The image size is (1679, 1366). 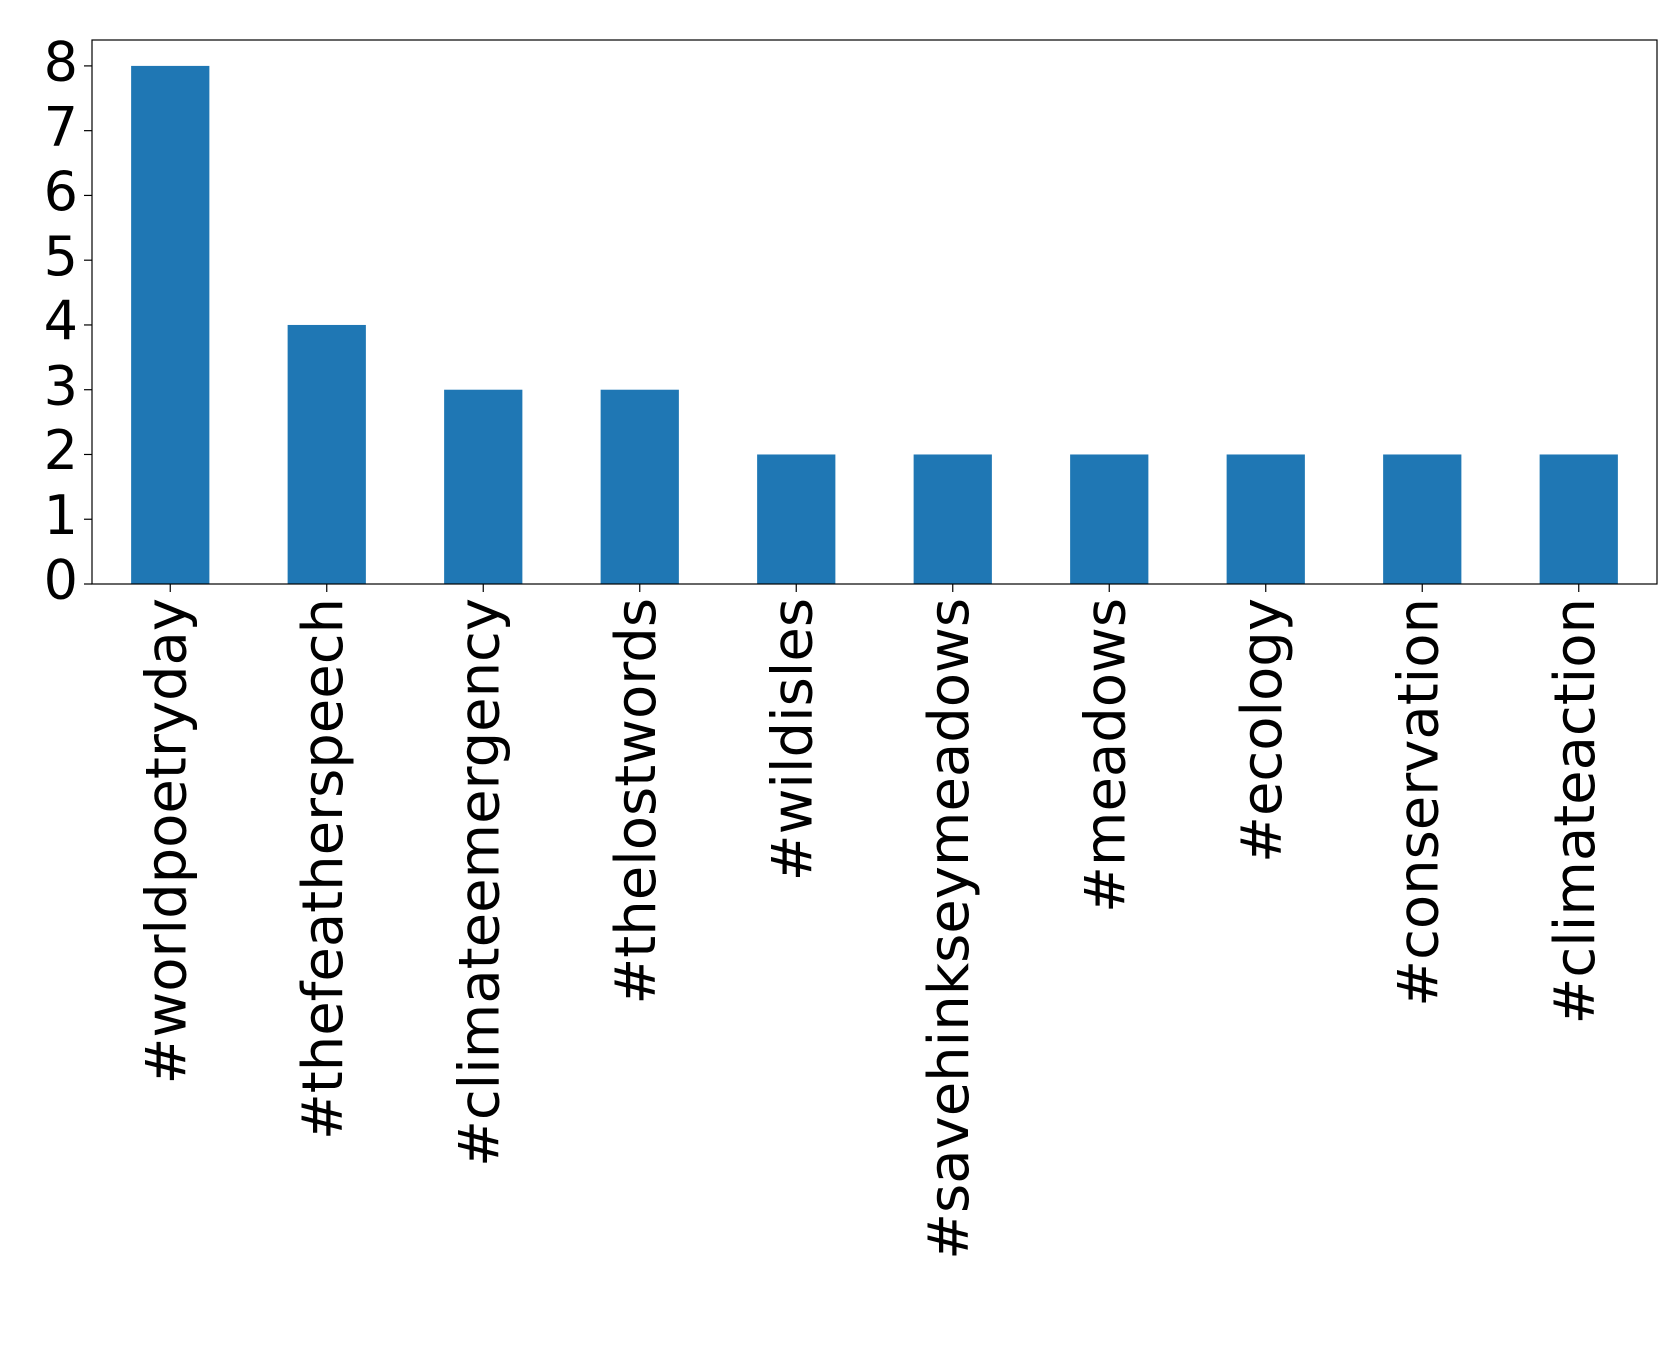 I want to click on x-tick-label: #wildisles, so click(x=792, y=739).